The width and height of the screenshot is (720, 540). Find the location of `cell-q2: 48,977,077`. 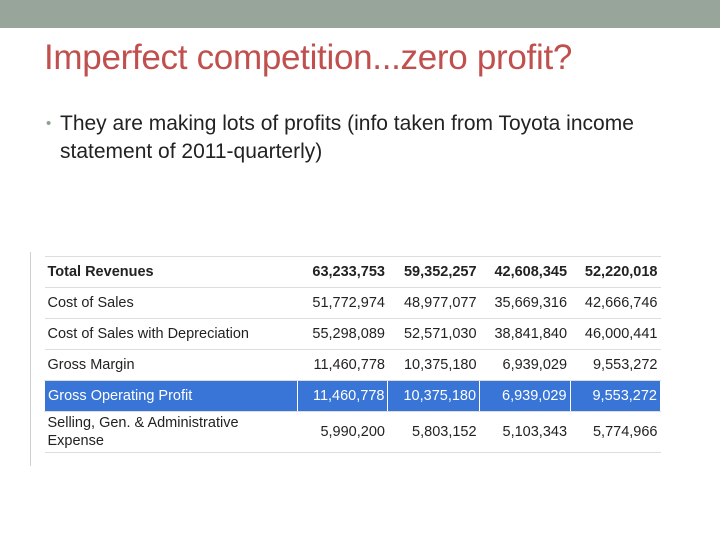

cell-q2: 48,977,077 is located at coordinates (433, 303).